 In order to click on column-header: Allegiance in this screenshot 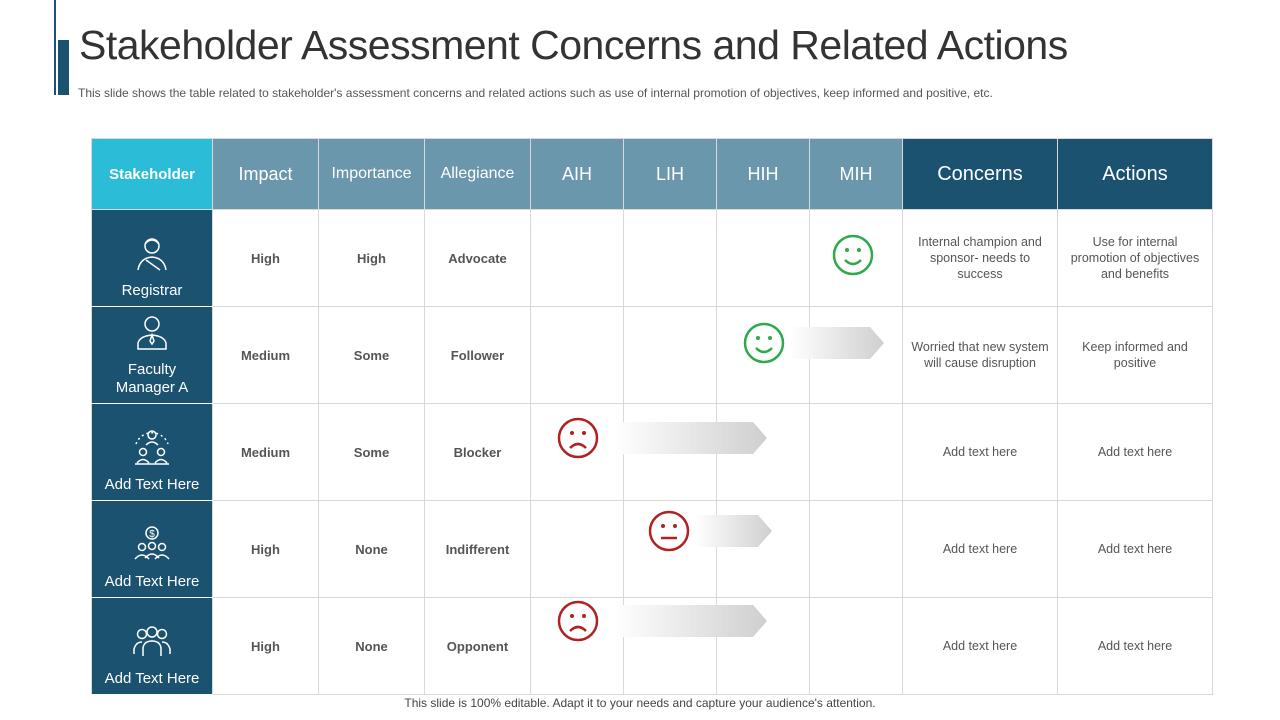, I will do `click(477, 174)`.